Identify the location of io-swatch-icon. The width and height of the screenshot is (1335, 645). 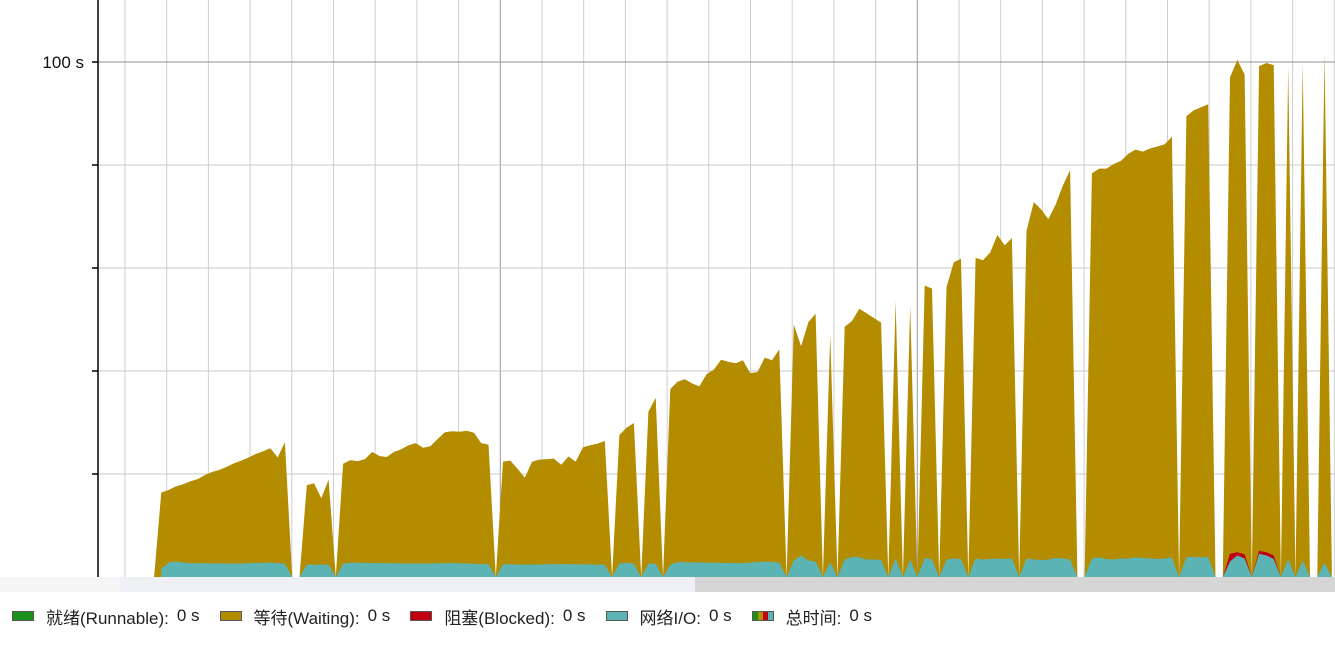
(616, 616).